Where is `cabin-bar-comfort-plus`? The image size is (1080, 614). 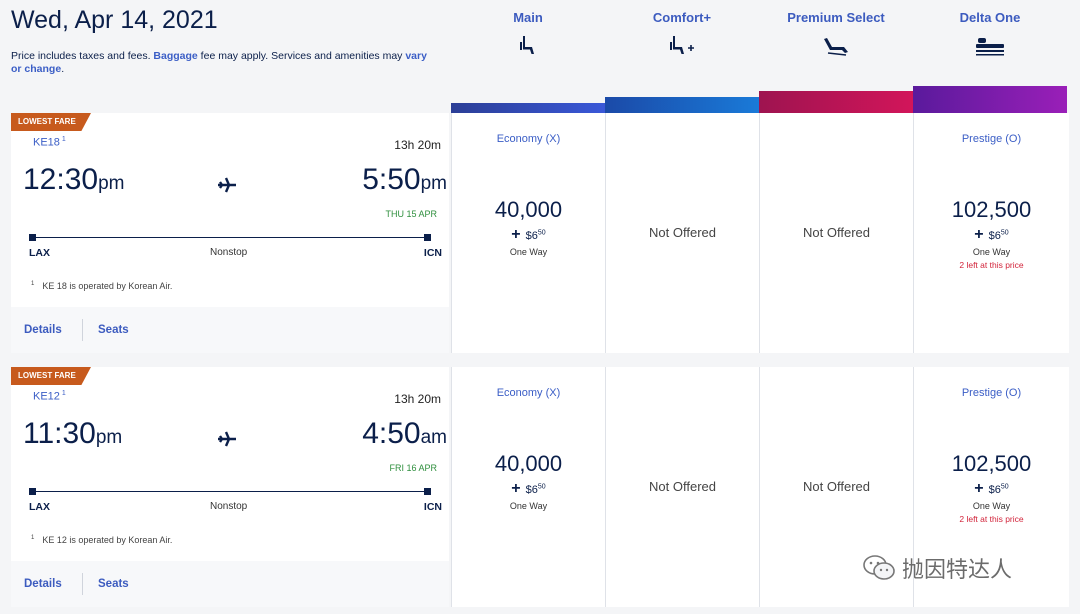
cabin-bar-comfort-plus is located at coordinates (682, 105).